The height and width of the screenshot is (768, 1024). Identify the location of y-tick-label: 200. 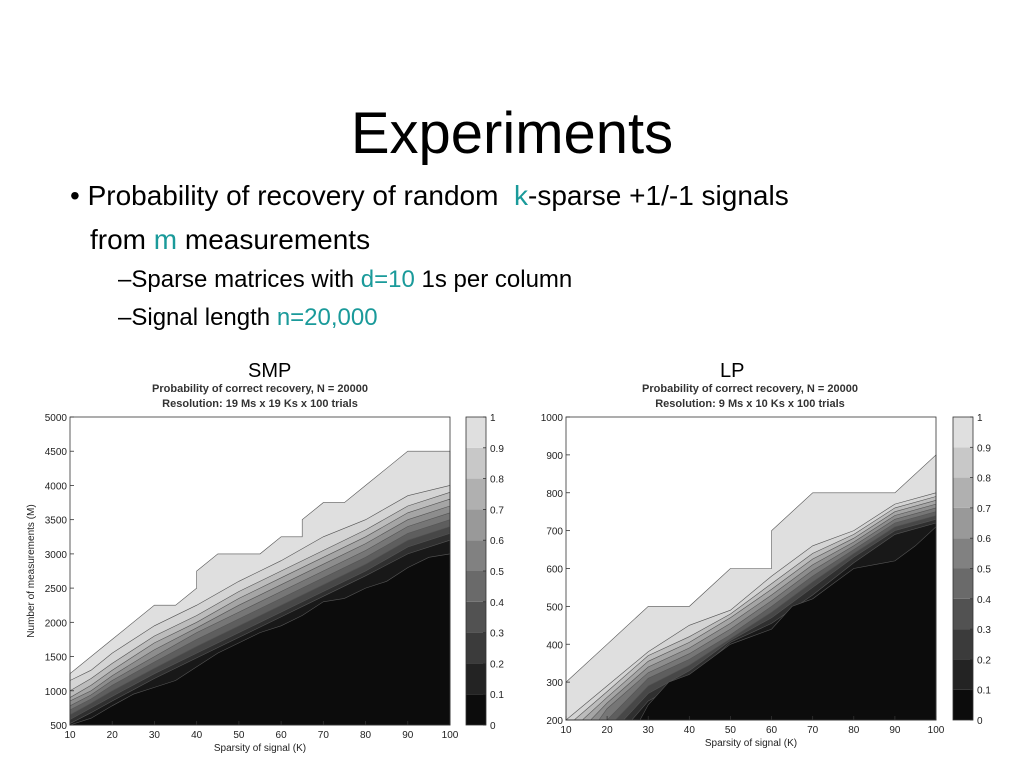
(554, 721).